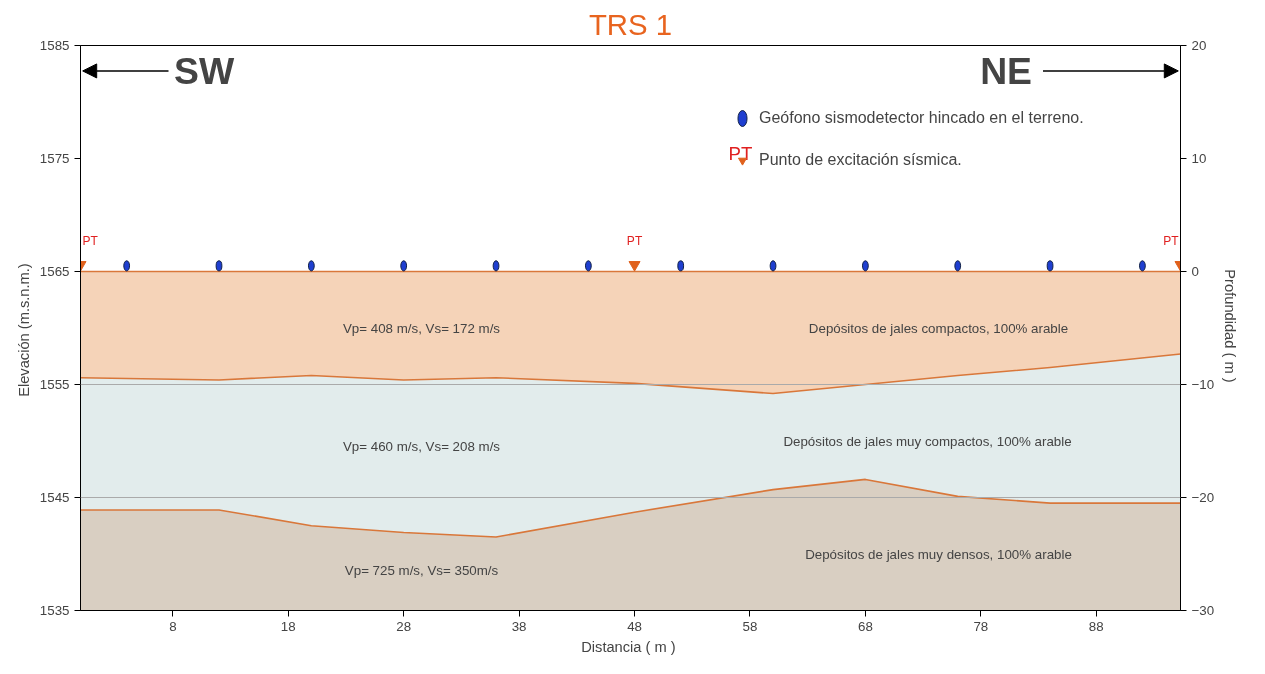 The image size is (1265, 674). I want to click on y-tick-label: 1585, so click(54, 45).